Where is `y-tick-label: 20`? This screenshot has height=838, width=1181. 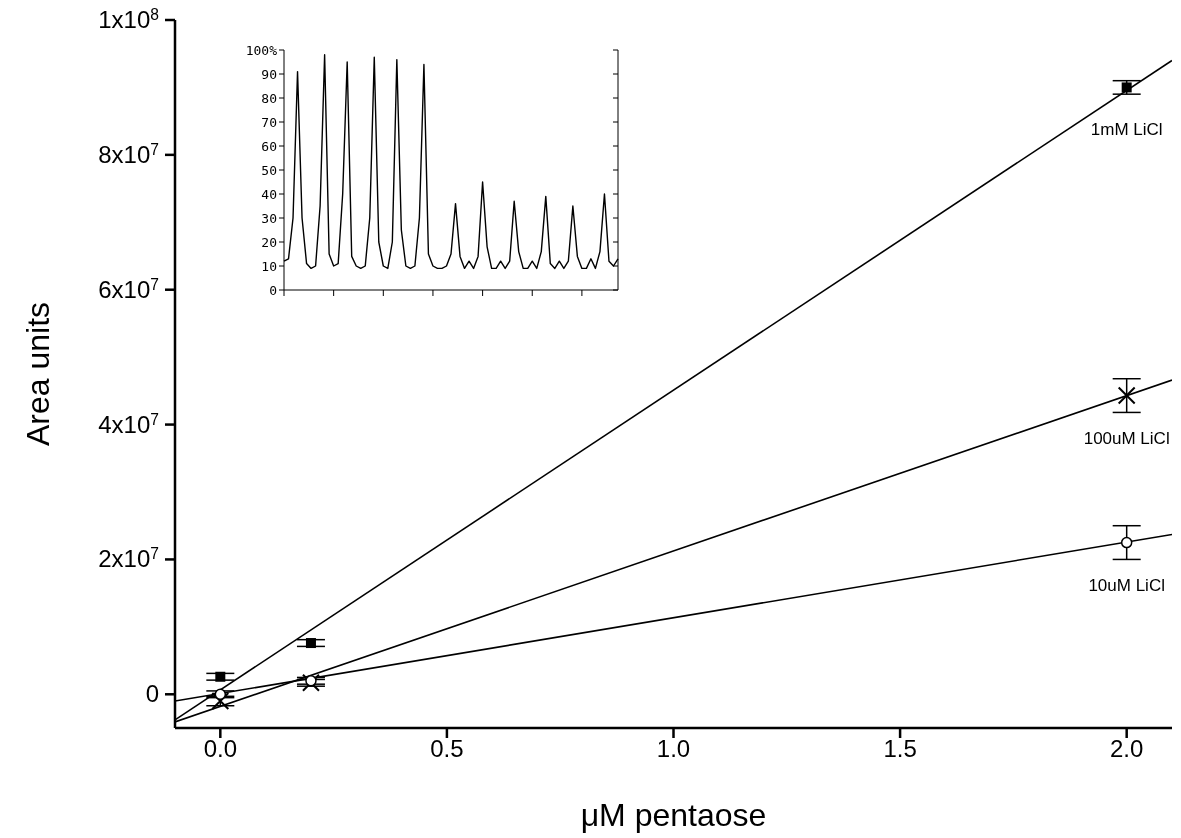 y-tick-label: 20 is located at coordinates (269, 242).